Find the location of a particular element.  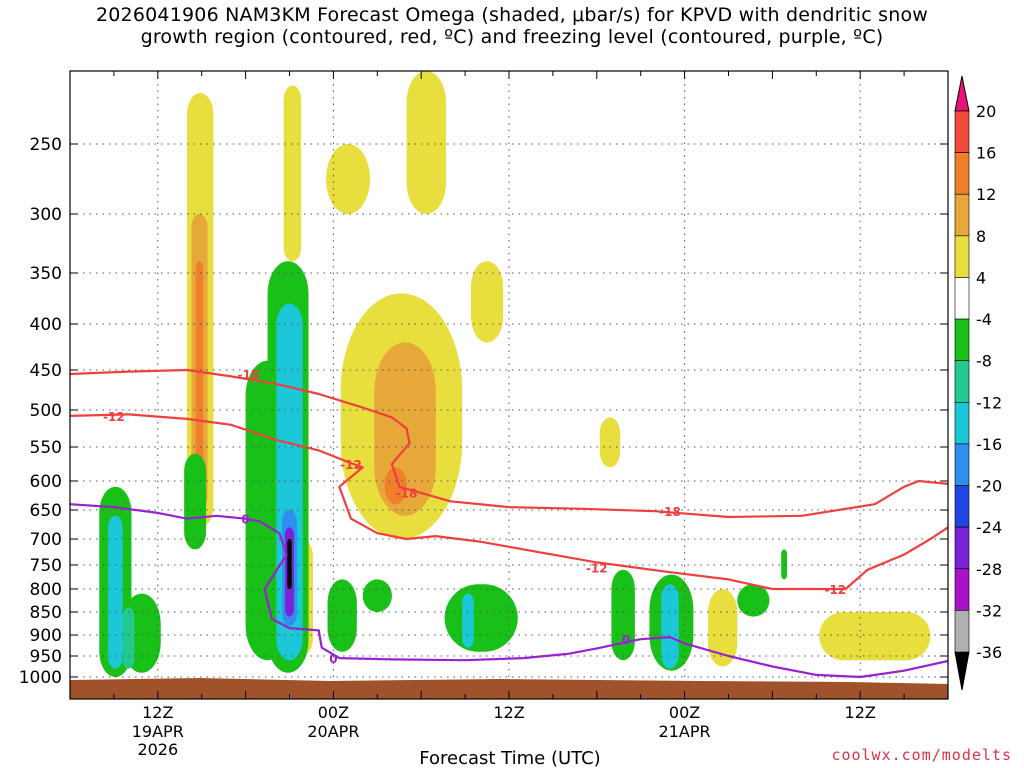

y-tick-label: 950 is located at coordinates (46, 657).